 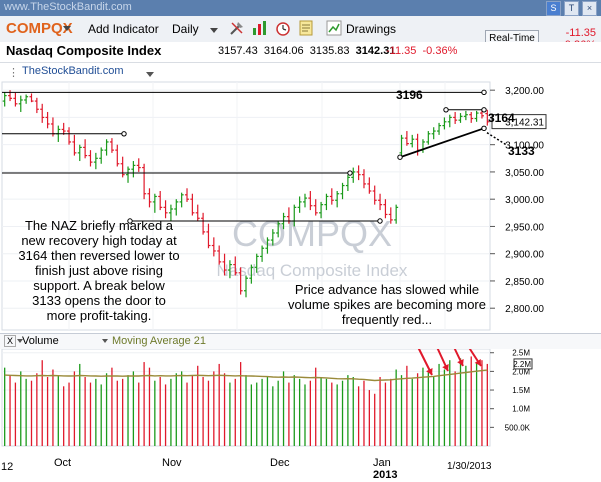 I want to click on right-note-line: volume spikes are becoming more, so click(x=387, y=304).